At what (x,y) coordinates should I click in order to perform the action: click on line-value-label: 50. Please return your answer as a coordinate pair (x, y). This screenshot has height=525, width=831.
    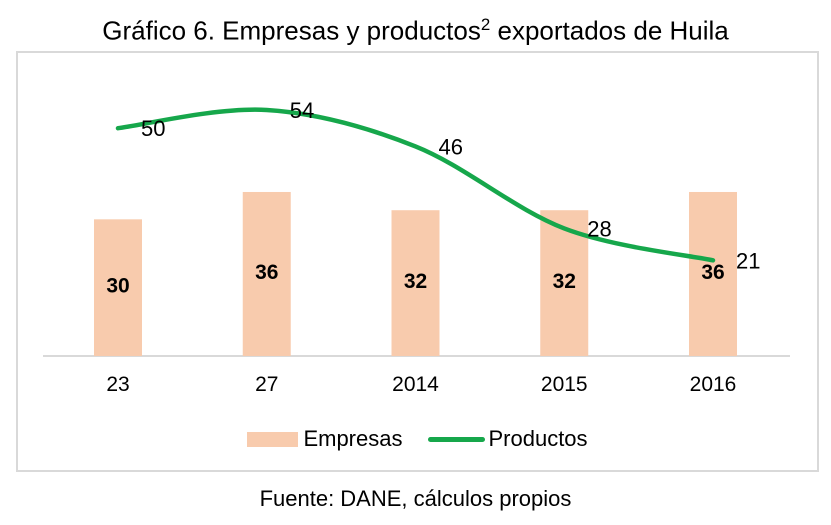
    Looking at the image, I should click on (153, 128).